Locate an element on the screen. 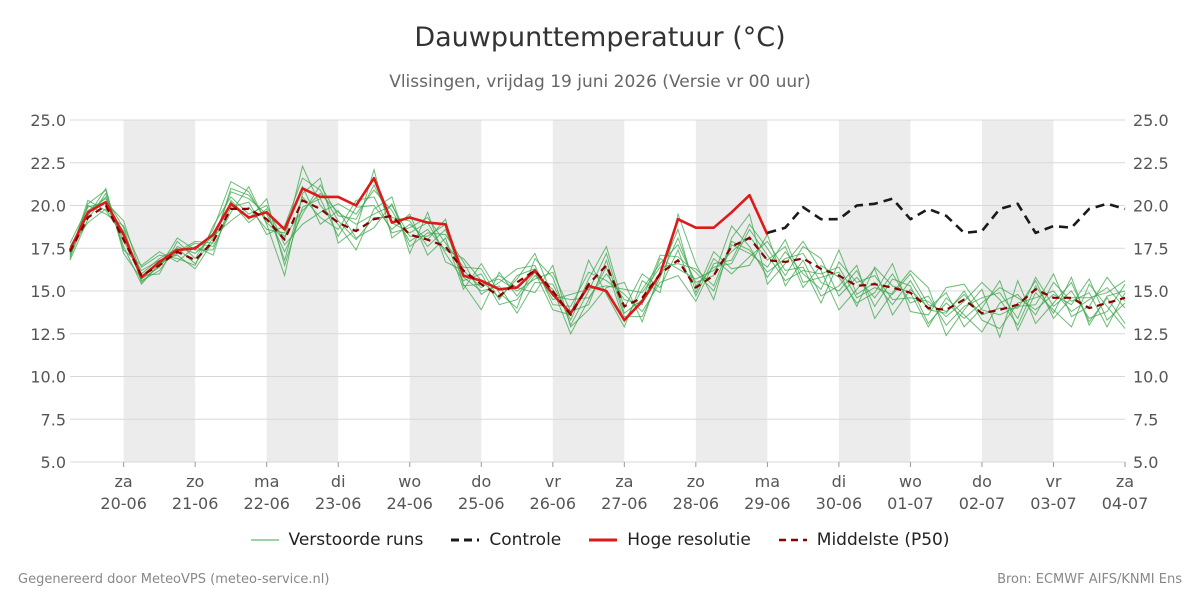 The width and height of the screenshot is (1200, 600). x-tick-date: 04-07 is located at coordinates (1125, 503).